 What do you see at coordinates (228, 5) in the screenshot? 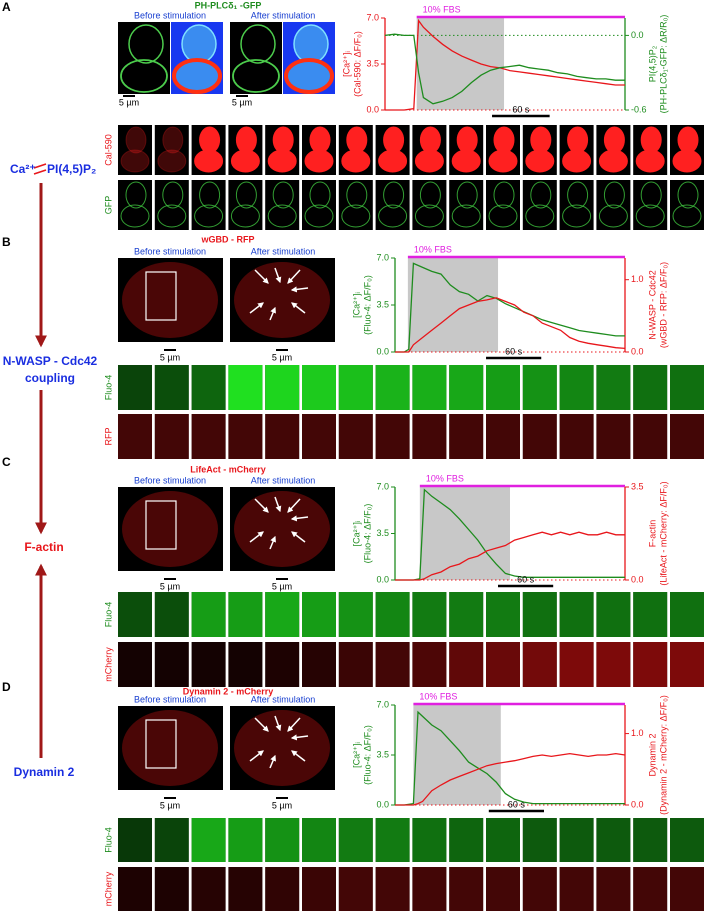
I see `image-title: PH-PLCδ₁ -GFP` at bounding box center [228, 5].